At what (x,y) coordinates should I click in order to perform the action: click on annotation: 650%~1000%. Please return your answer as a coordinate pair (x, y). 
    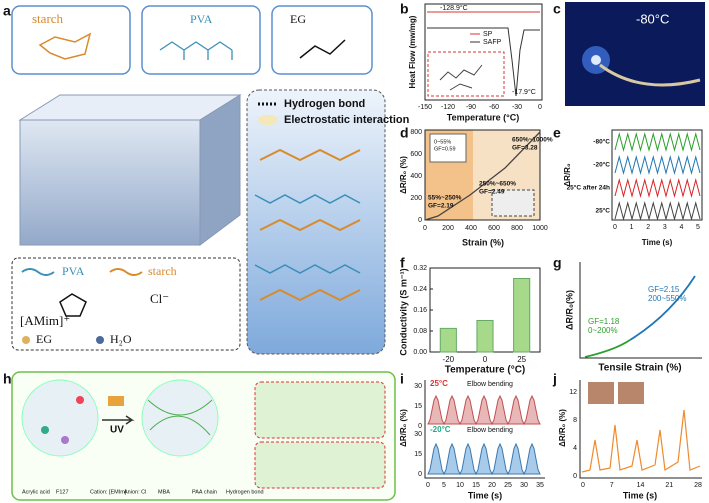
    Looking at the image, I should click on (532, 140).